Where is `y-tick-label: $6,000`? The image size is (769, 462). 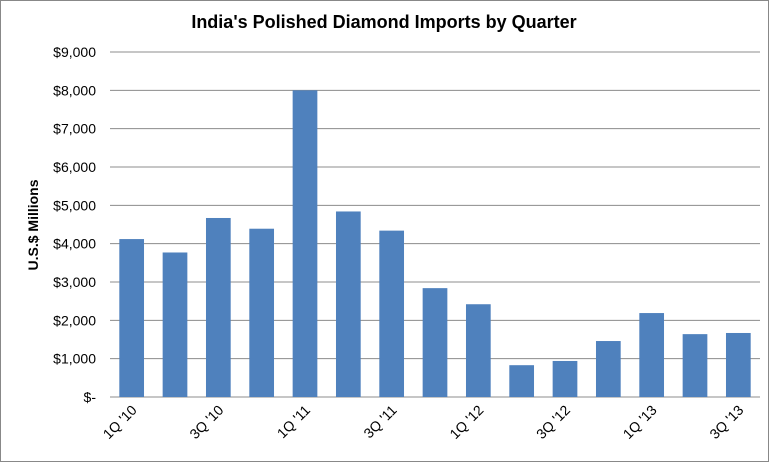
y-tick-label: $6,000 is located at coordinates (74, 167).